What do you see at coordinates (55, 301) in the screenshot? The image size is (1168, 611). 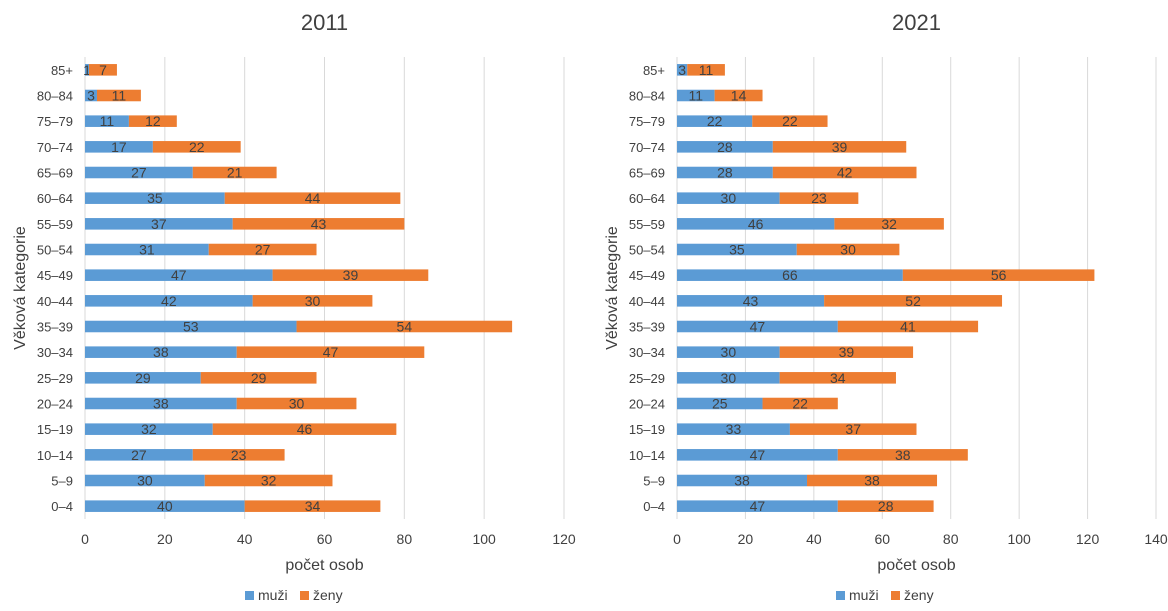 I see `category-label: 40–44` at bounding box center [55, 301].